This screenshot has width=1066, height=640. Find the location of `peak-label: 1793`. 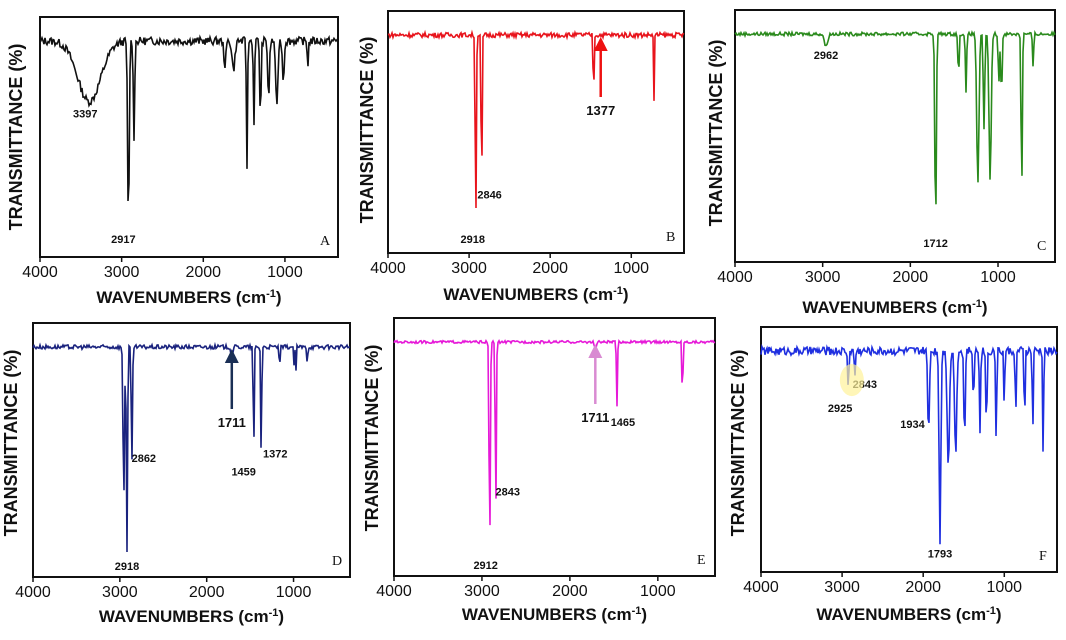

peak-label: 1793 is located at coordinates (940, 554).